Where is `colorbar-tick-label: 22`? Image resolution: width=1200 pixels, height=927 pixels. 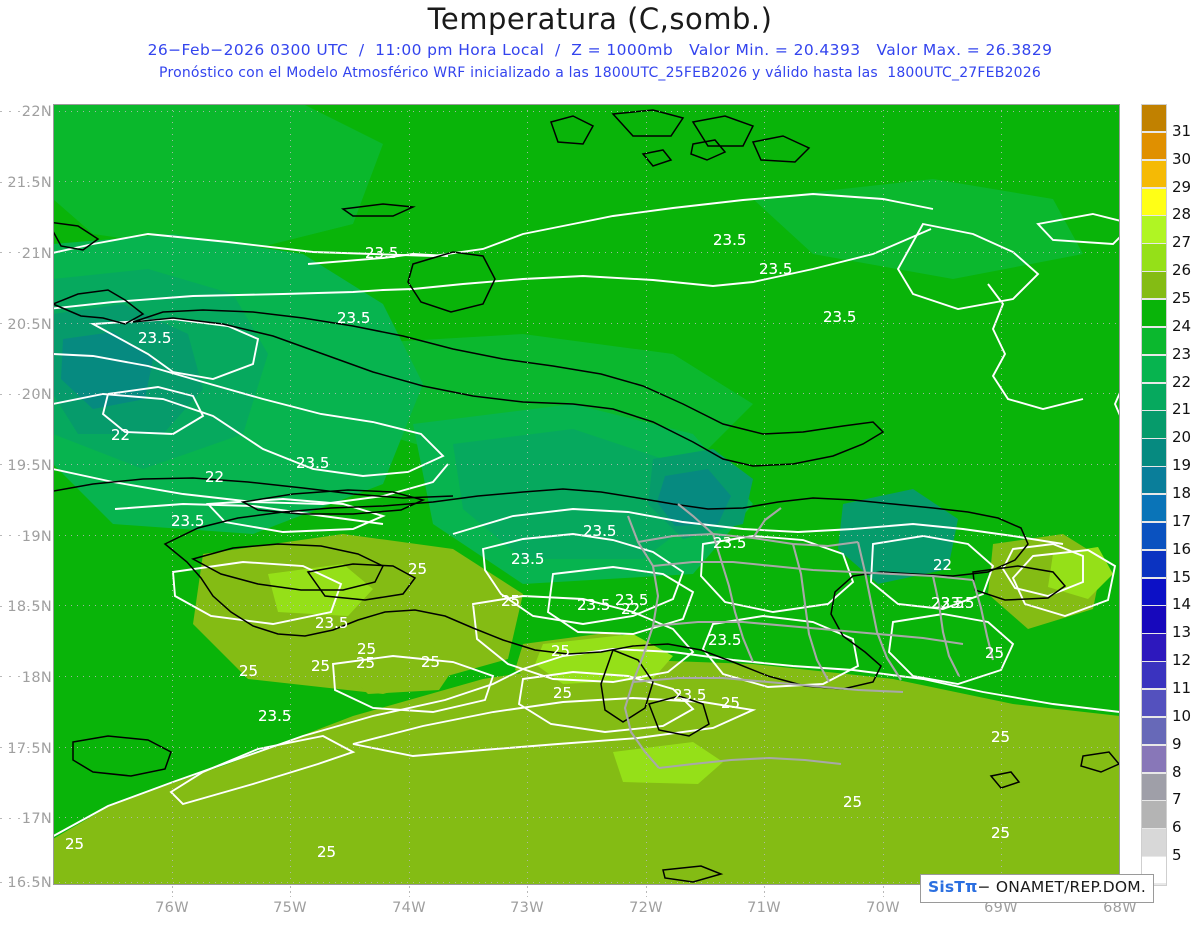
colorbar-tick-label: 22 is located at coordinates (1182, 381).